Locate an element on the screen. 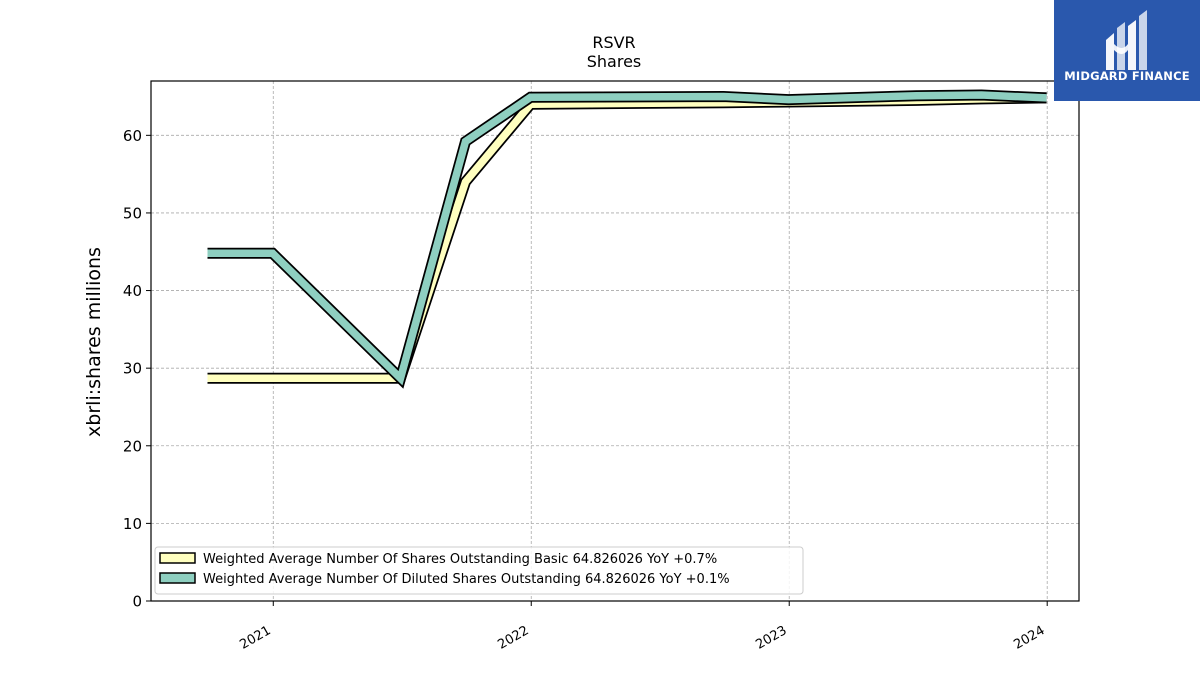 Image resolution: width=1200 pixels, height=675 pixels. x-axis-ticks: 2021 2022 2023 2024 is located at coordinates (642, 627).